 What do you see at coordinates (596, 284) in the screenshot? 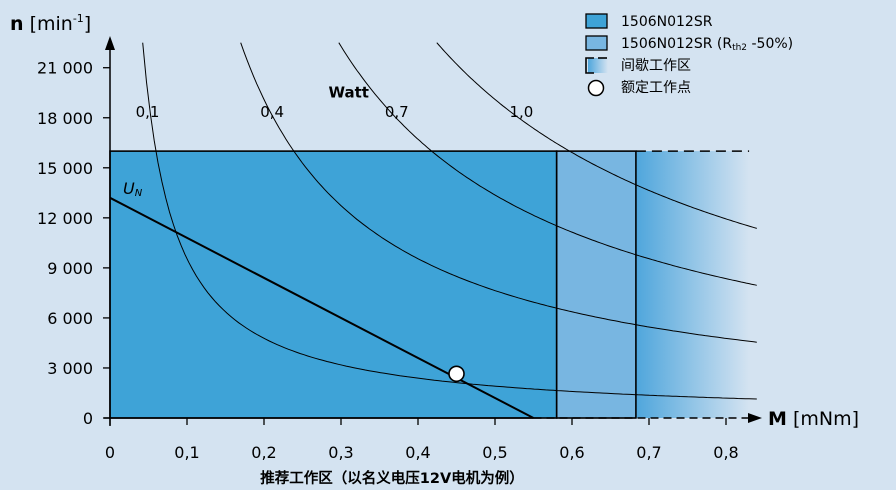
I see `region-rth2` at bounding box center [596, 284].